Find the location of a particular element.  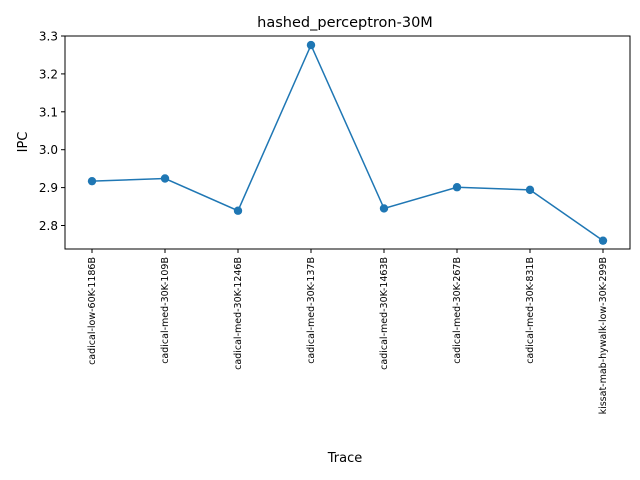

y-tick-label: 3.3 is located at coordinates (48, 37).